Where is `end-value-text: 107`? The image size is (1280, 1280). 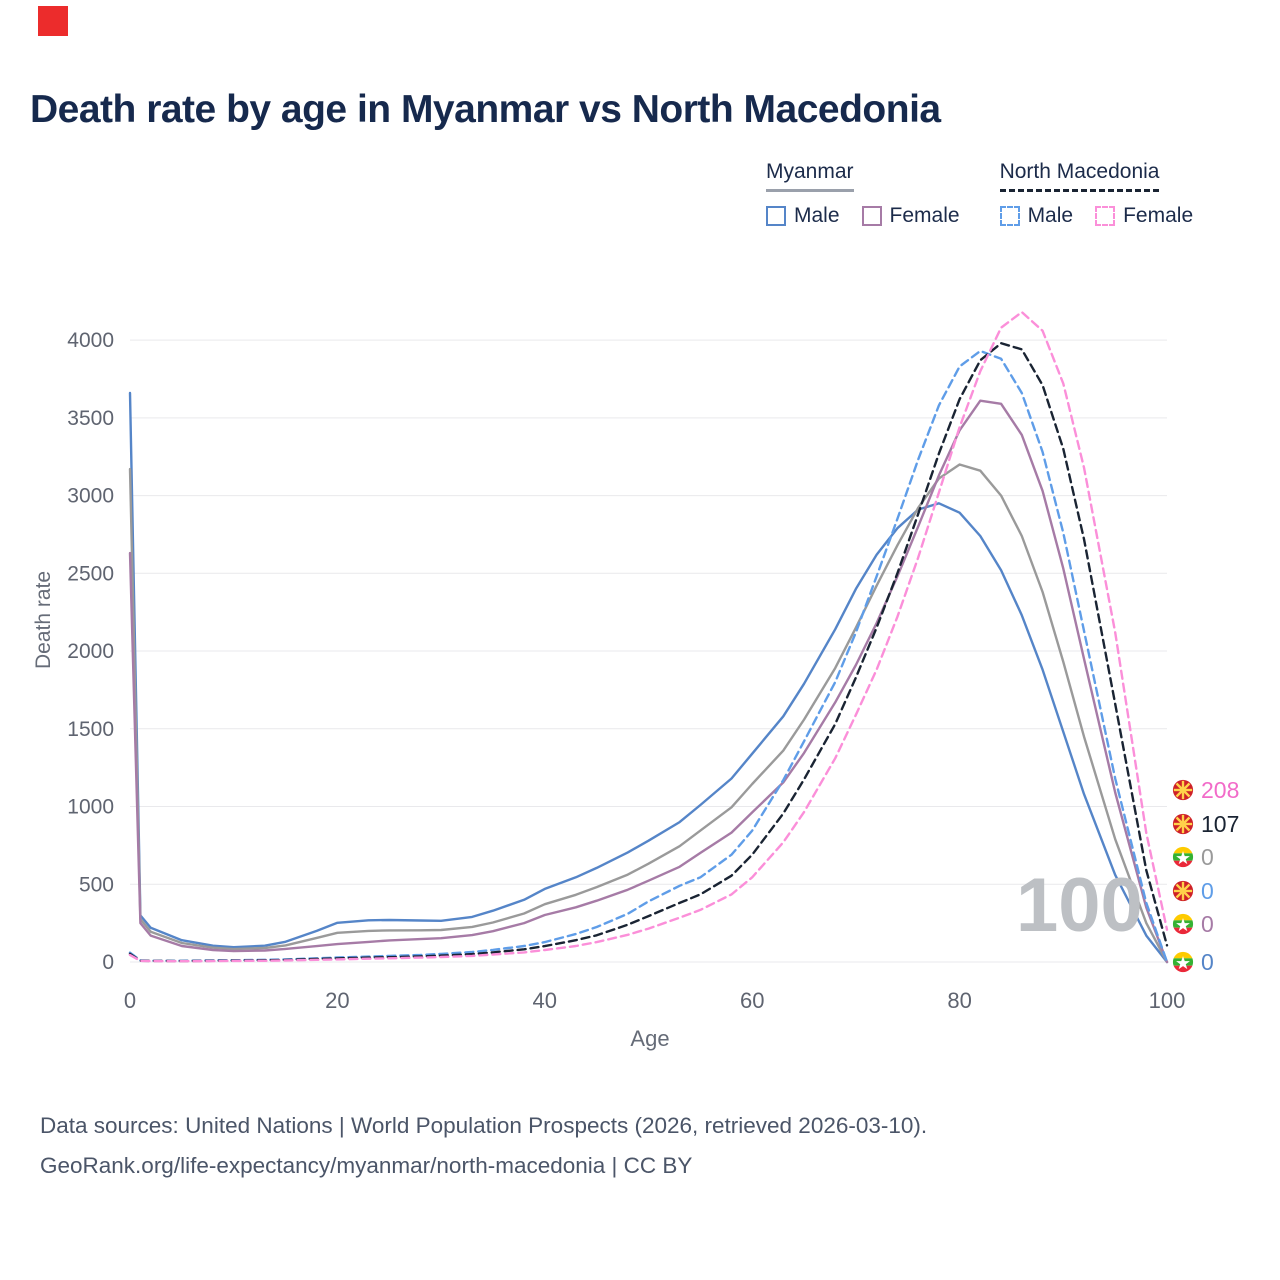 end-value-text: 107 is located at coordinates (1220, 823).